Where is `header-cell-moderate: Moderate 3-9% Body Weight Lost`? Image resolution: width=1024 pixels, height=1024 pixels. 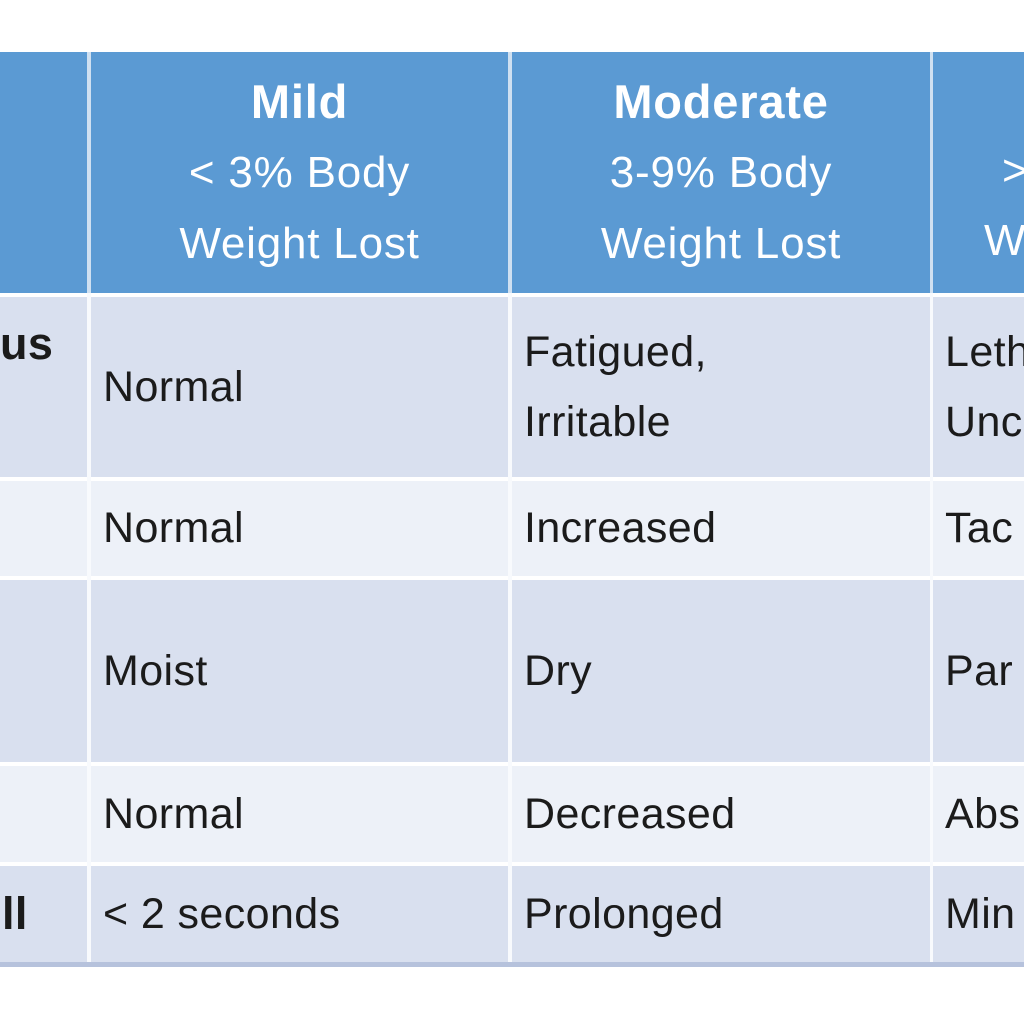
header-cell-moderate: Moderate 3-9% Body Weight Lost is located at coordinates (721, 172).